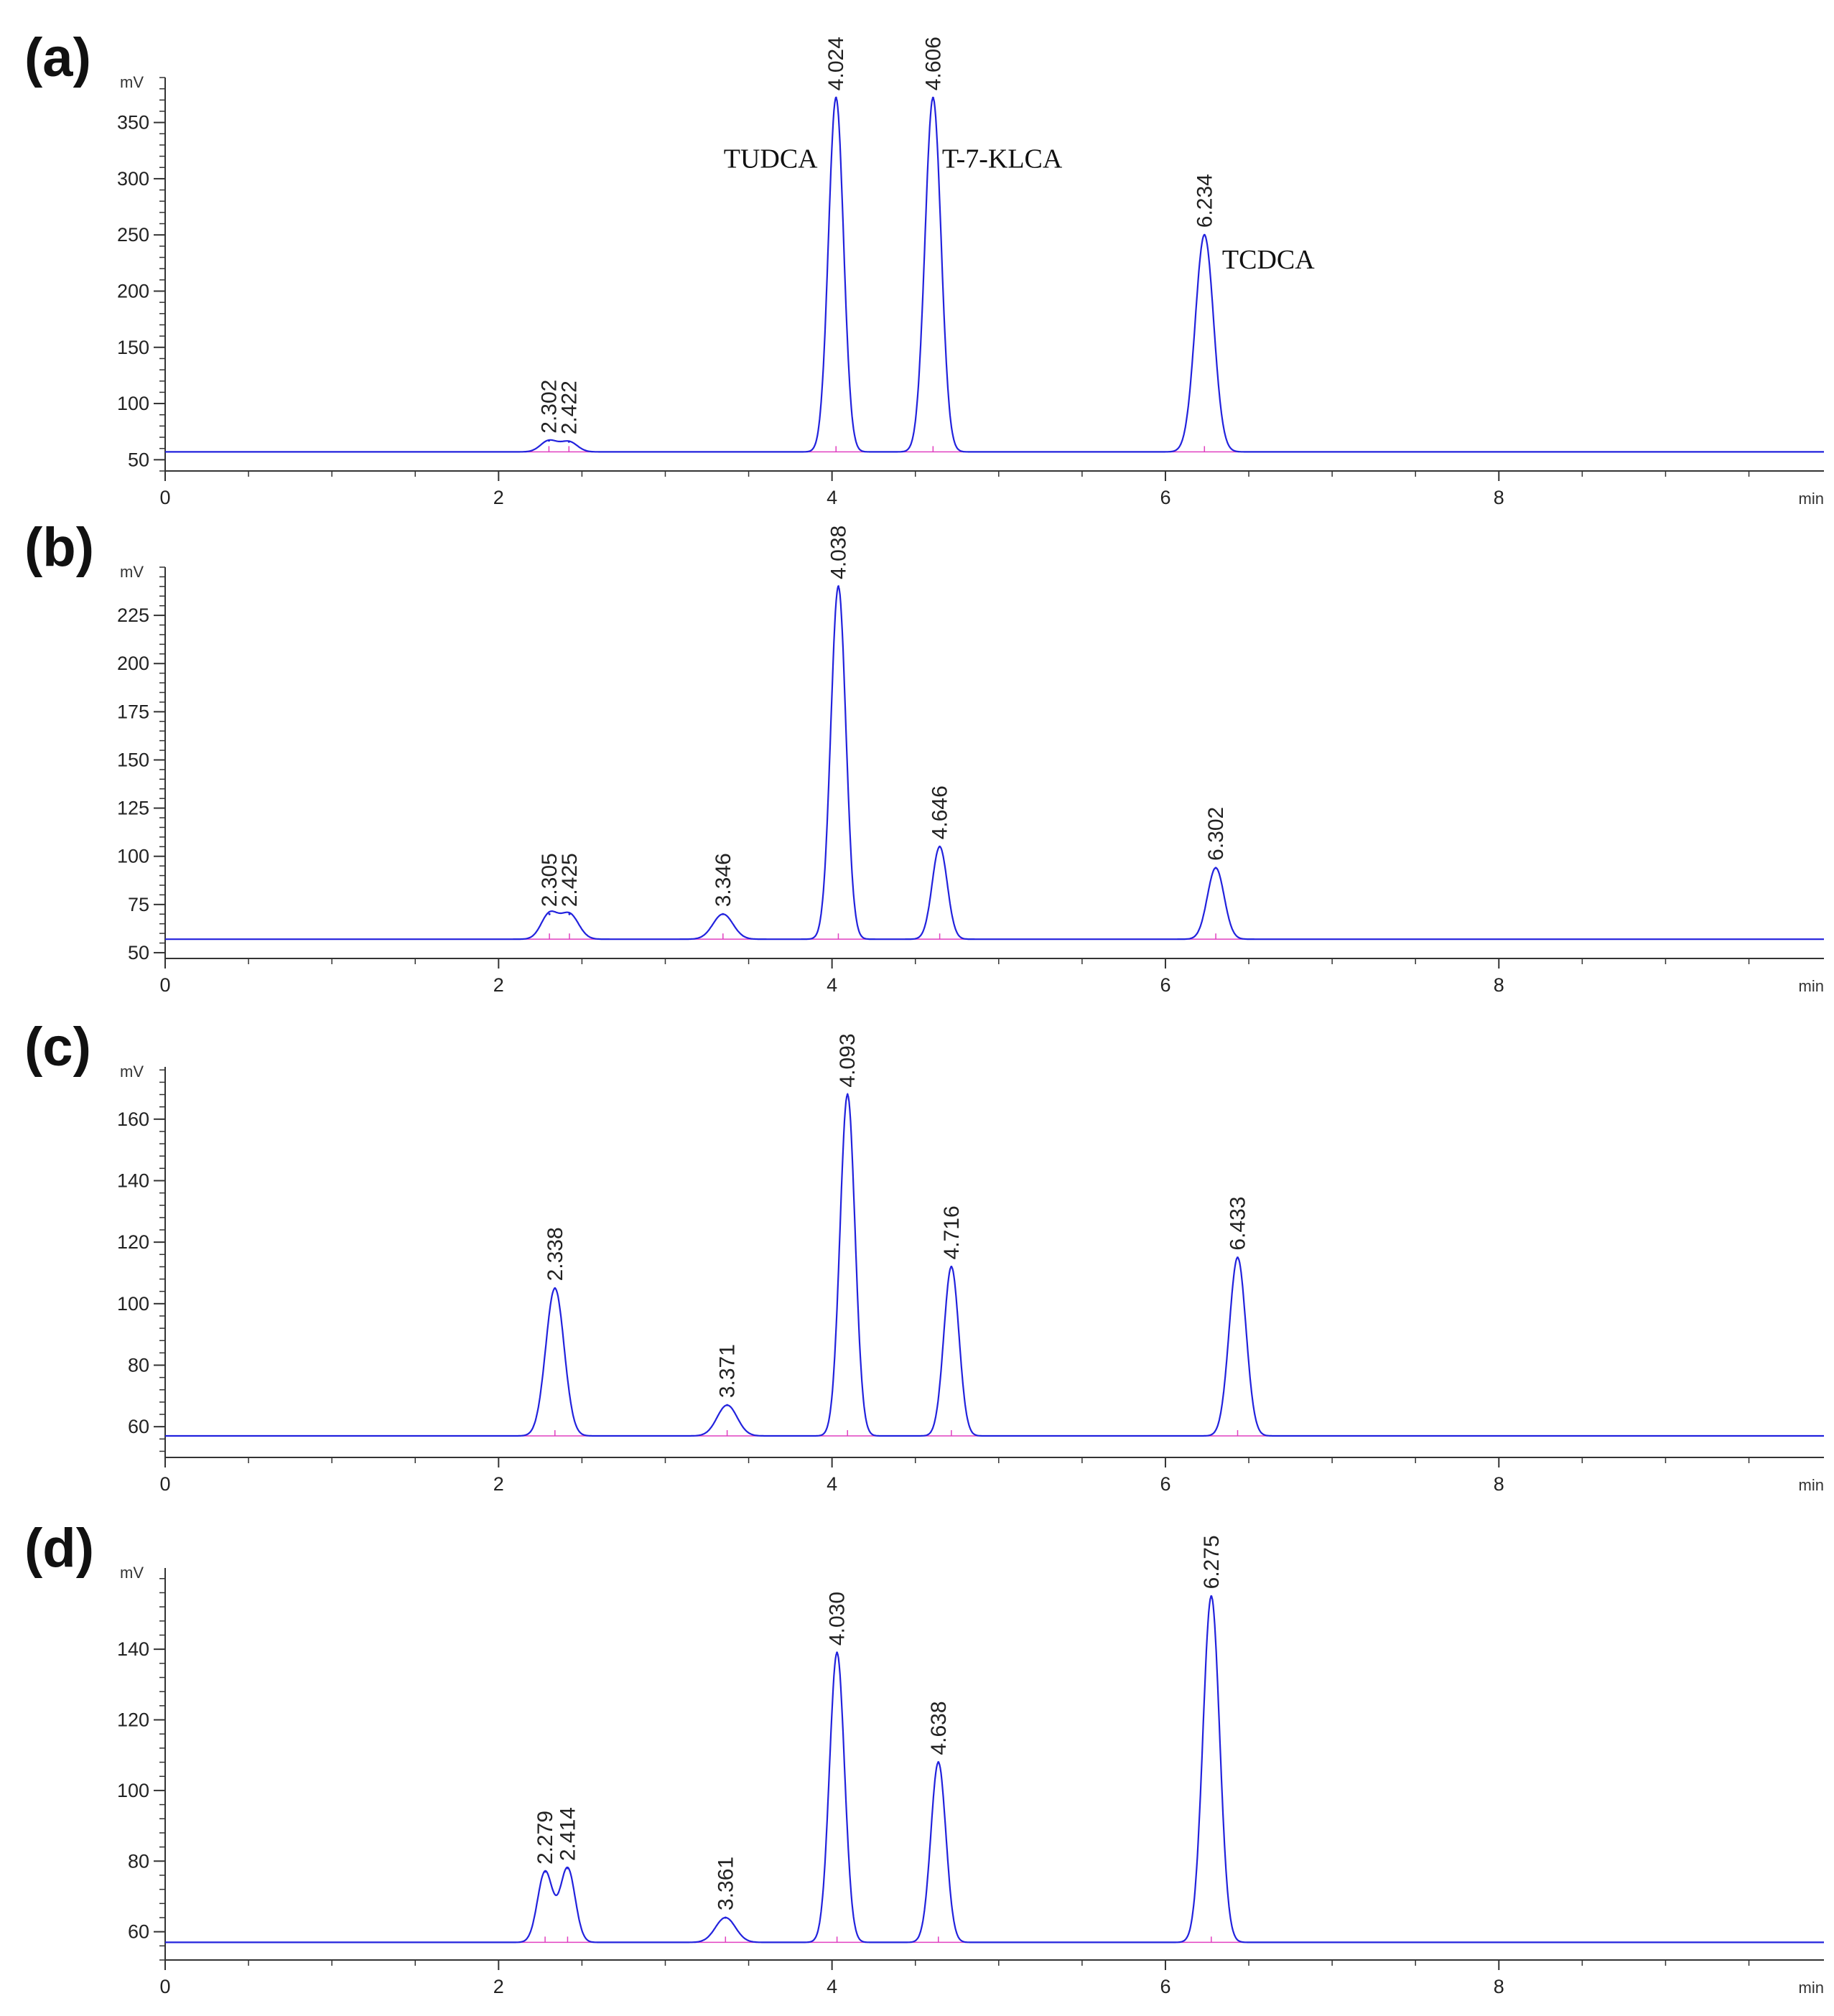 This screenshot has height=2016, width=1834. What do you see at coordinates (555, 1254) in the screenshot?
I see `peak-label: 2.338` at bounding box center [555, 1254].